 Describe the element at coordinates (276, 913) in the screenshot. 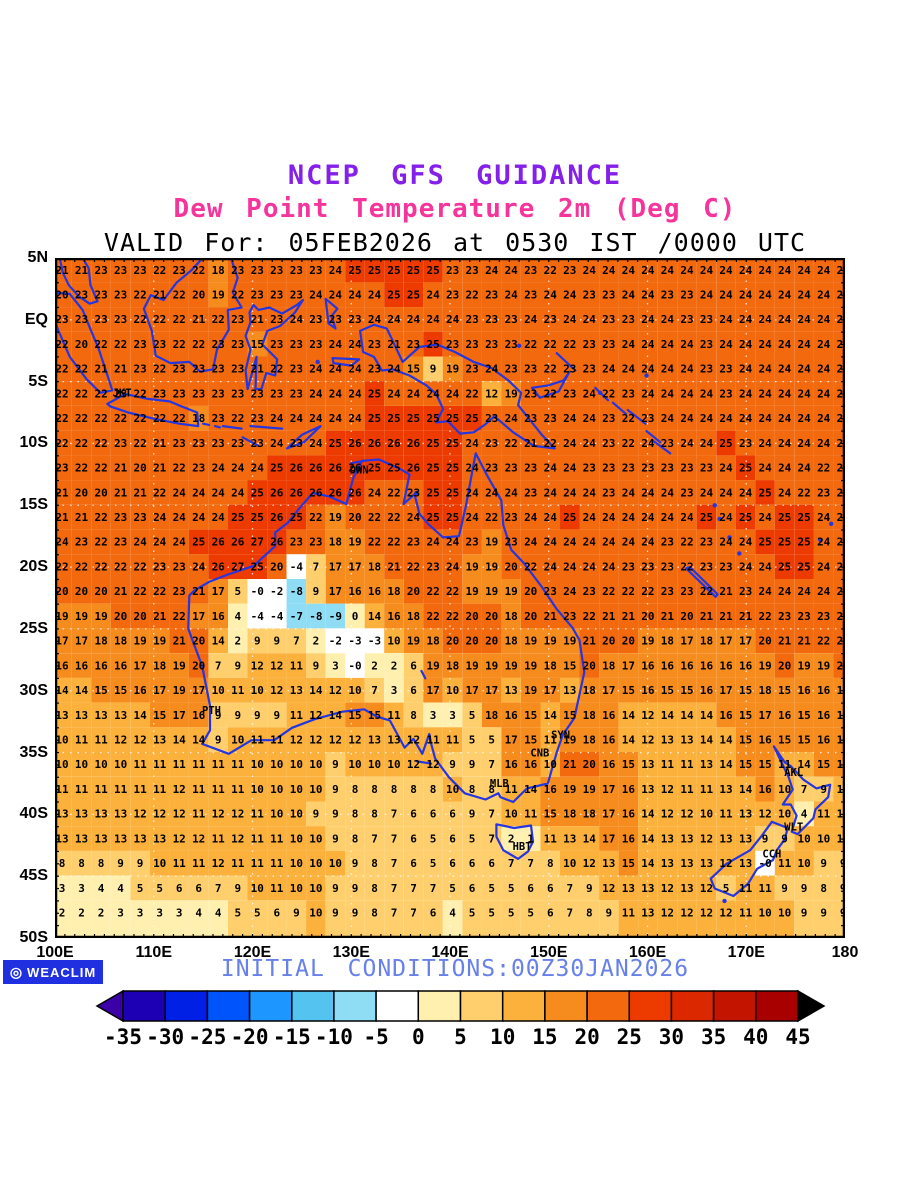

I see `svg-text: 6` at that location.